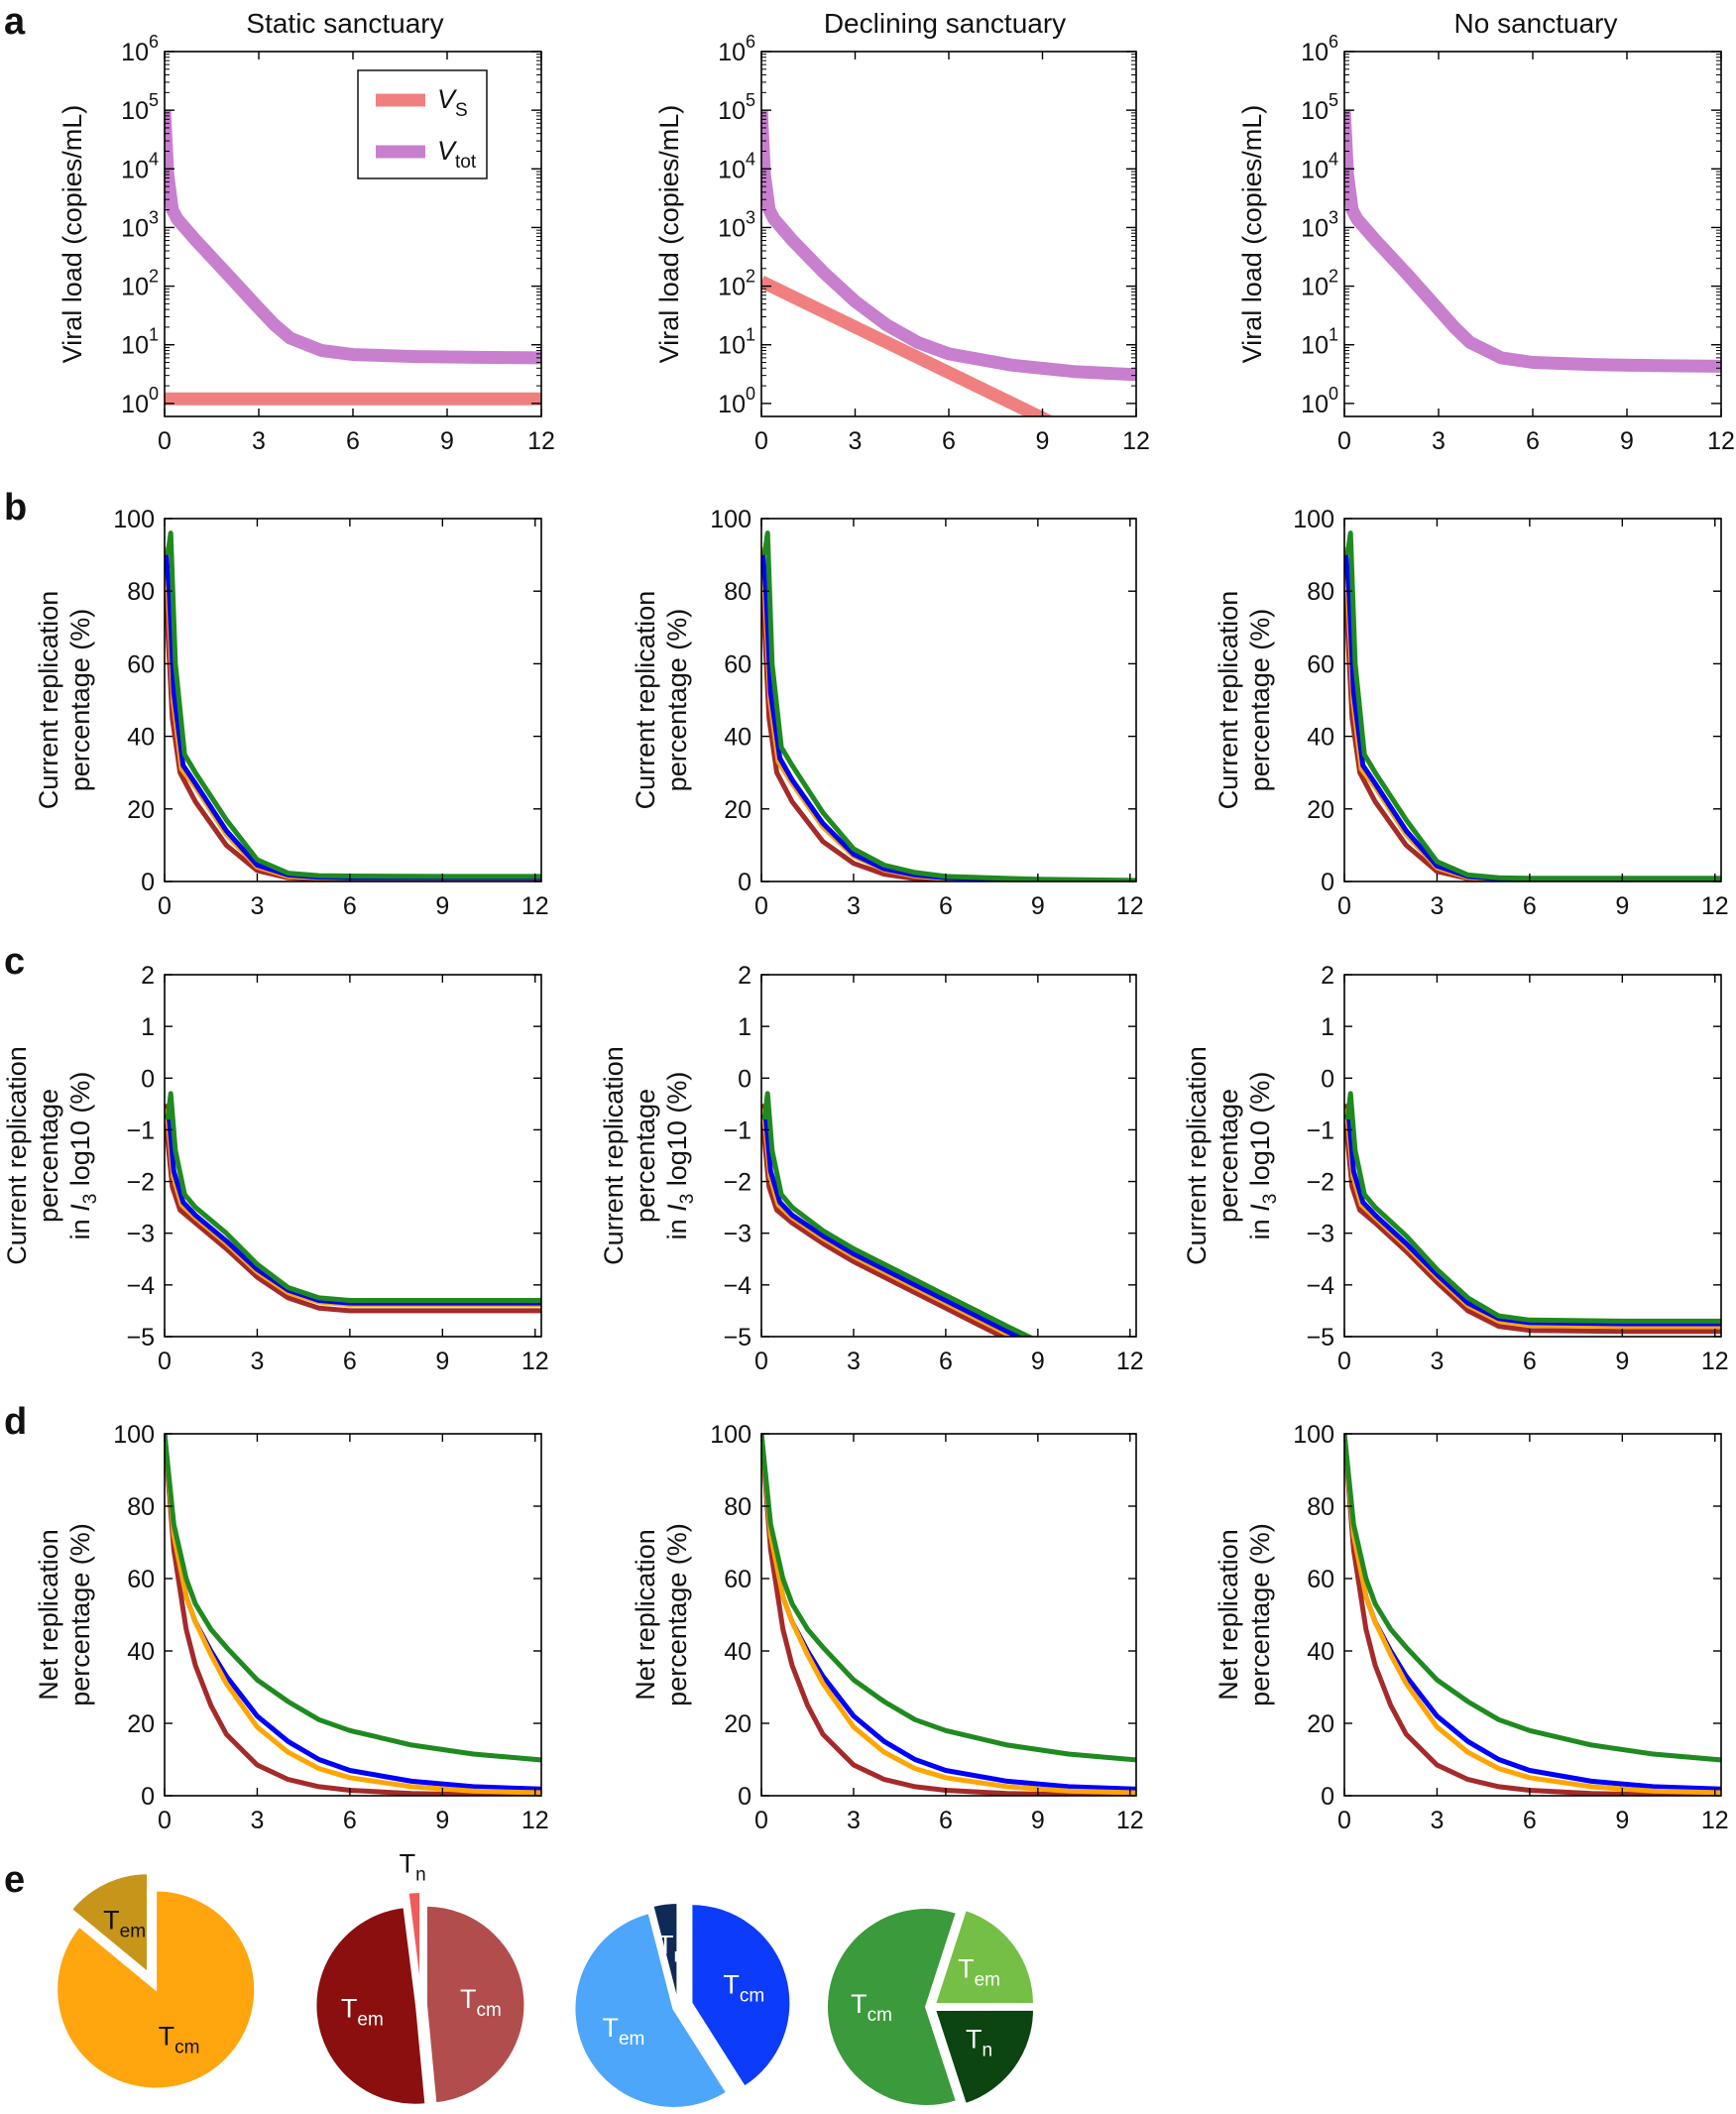 Image resolution: width=1736 pixels, height=2114 pixels. What do you see at coordinates (140, 1130) in the screenshot?
I see `y-tick-label: −1` at bounding box center [140, 1130].